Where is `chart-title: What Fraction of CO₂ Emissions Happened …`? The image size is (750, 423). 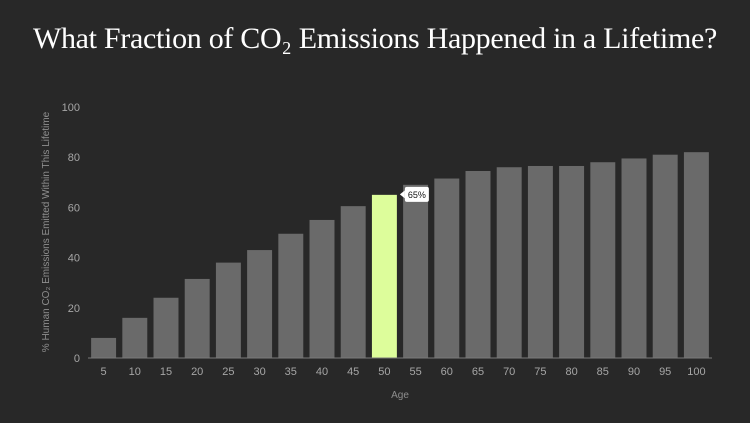 chart-title: What Fraction of CO₂ Emissions Happened … is located at coordinates (375, 38).